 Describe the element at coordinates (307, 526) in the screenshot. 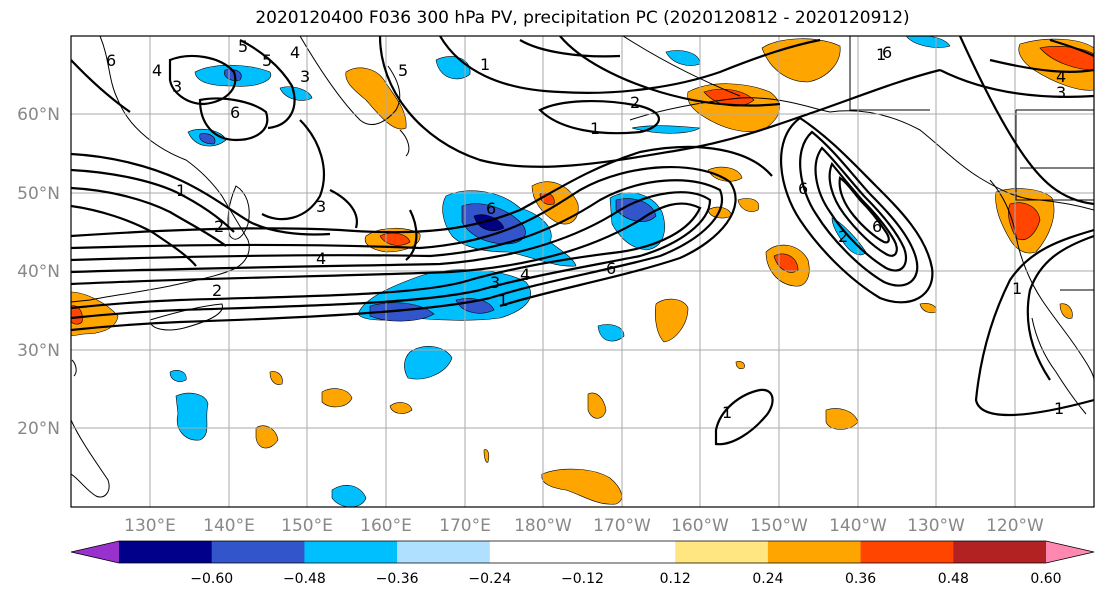

I see `lon-label: 150°E` at that location.